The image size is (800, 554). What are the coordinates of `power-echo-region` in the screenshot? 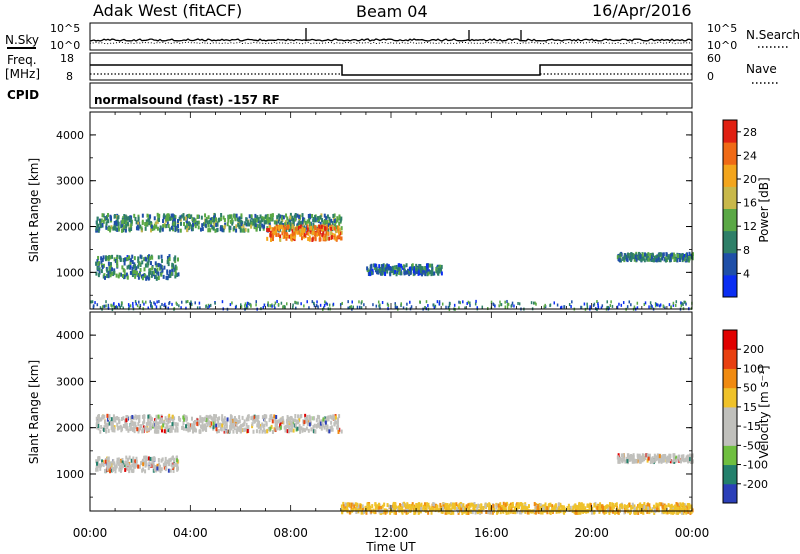 It's located at (137, 267).